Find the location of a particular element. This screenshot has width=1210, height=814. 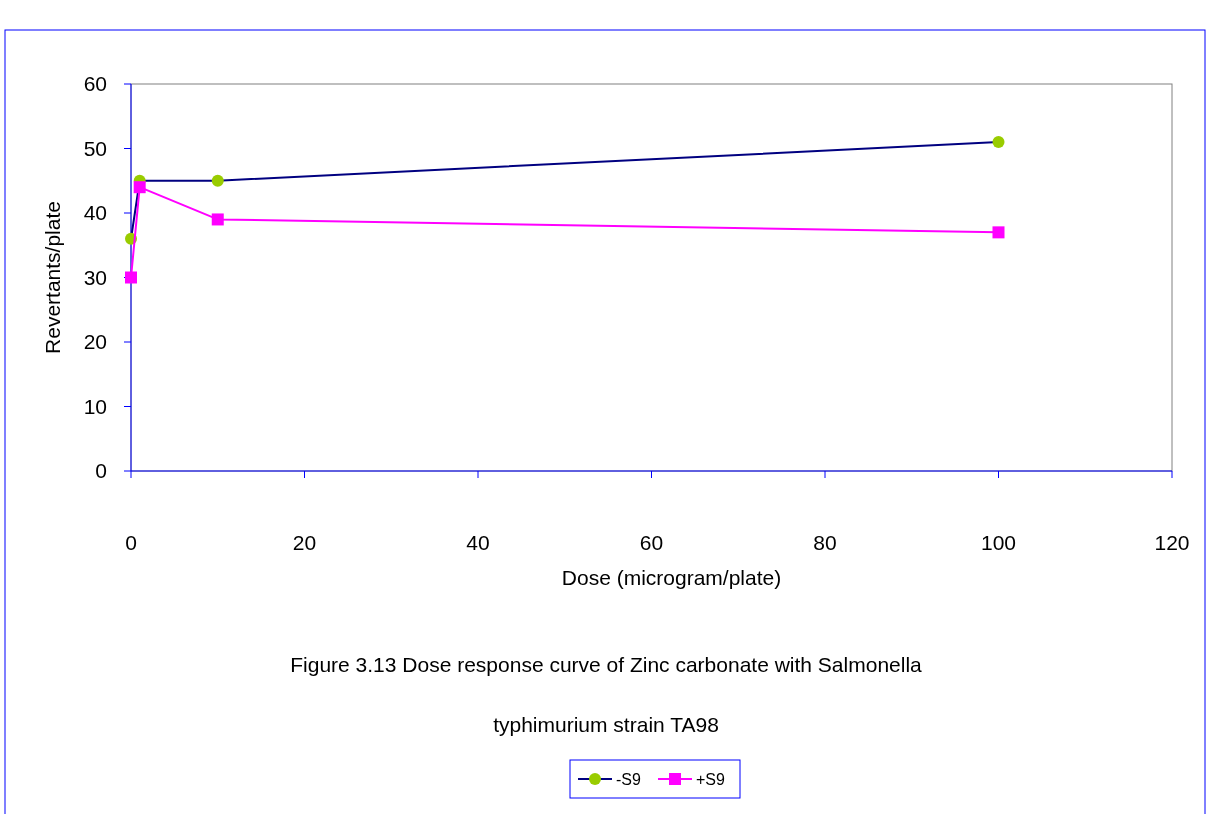

y-axis-title: Revertants/plate is located at coordinates (52, 277).